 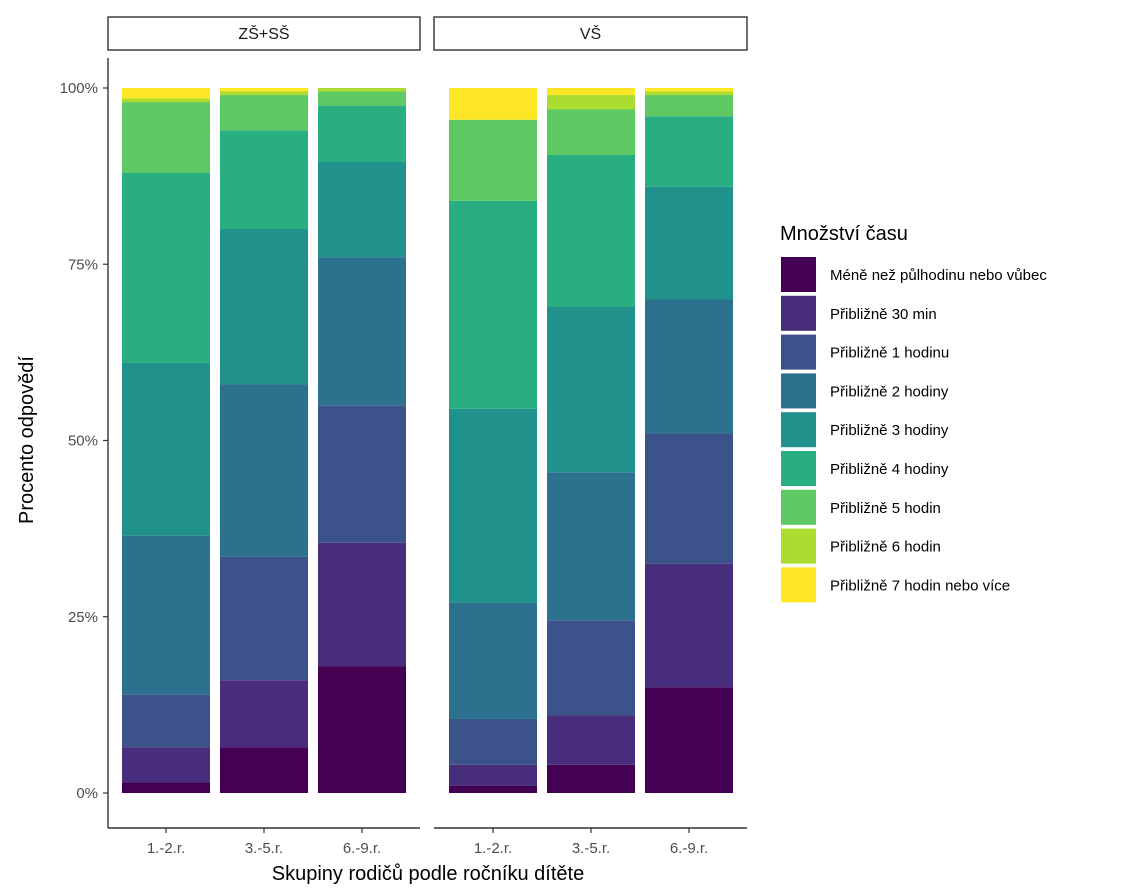 What do you see at coordinates (889, 469) in the screenshot?
I see `legend-entry-label: Přibližně 4 hodiny` at bounding box center [889, 469].